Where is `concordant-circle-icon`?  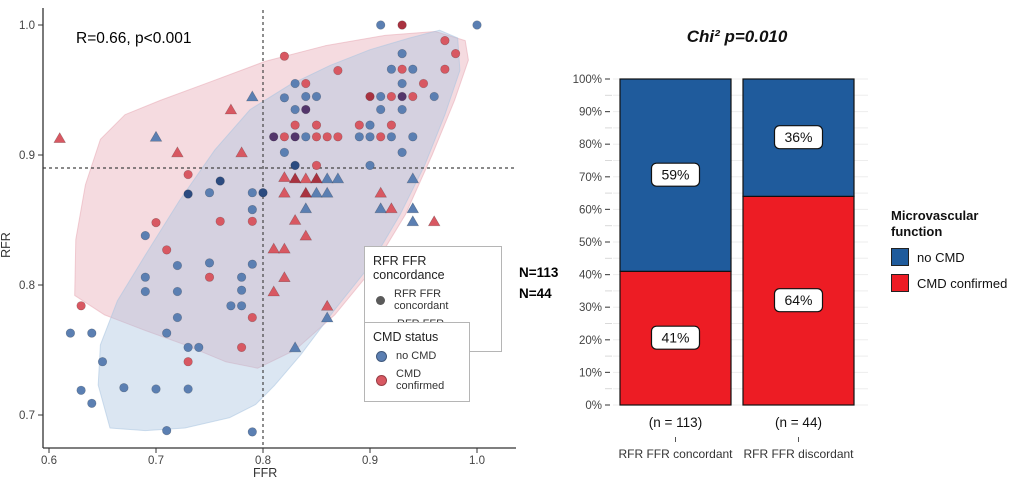
concordant-circle-icon is located at coordinates (380, 300).